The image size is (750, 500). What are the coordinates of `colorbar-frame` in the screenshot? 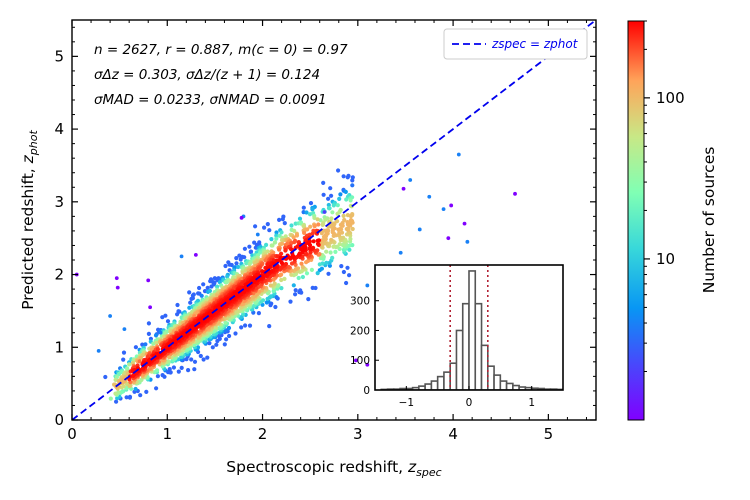 It's located at (636, 220).